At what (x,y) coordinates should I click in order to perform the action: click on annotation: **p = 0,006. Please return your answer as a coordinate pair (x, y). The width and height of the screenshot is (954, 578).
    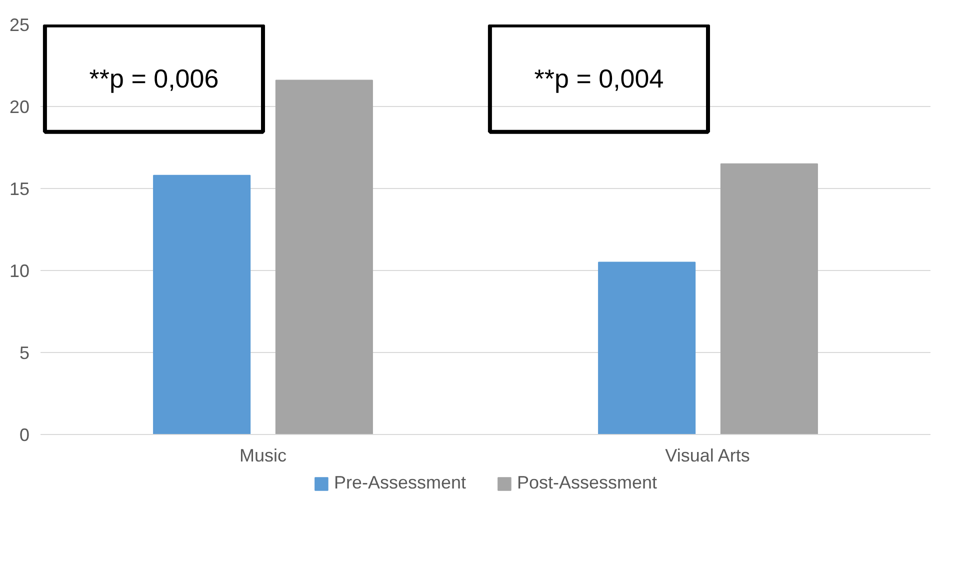
    Looking at the image, I should click on (154, 79).